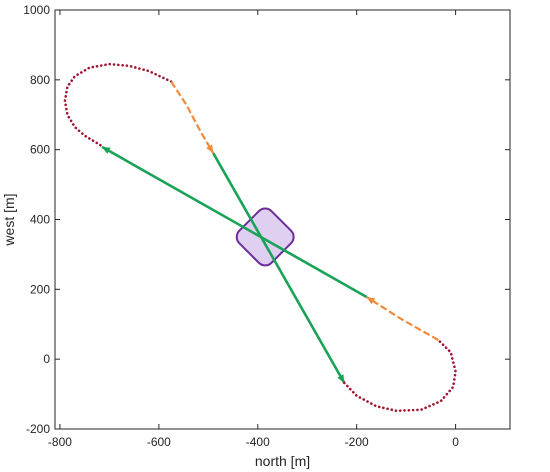 This screenshot has width=550, height=472. What do you see at coordinates (258, 442) in the screenshot?
I see `x-tick-label: -400` at bounding box center [258, 442].